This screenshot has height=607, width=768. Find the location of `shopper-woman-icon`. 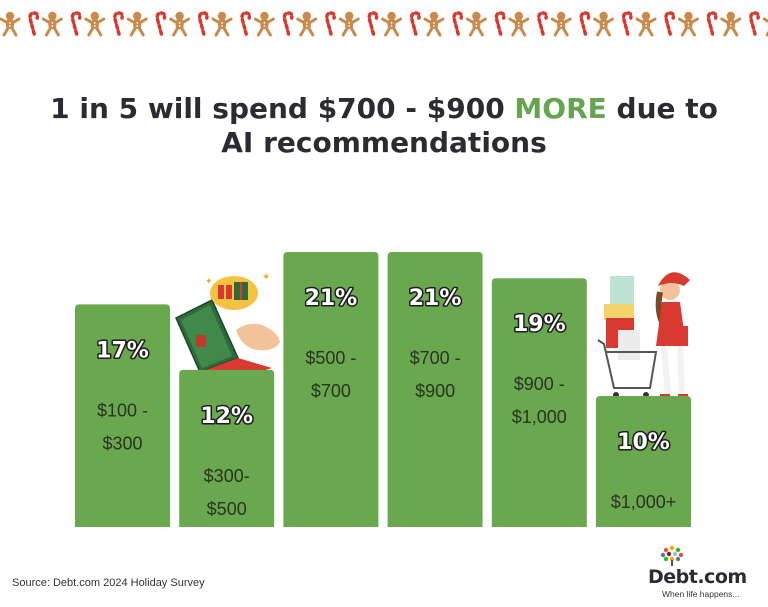

shopper-woman-icon is located at coordinates (646, 335).